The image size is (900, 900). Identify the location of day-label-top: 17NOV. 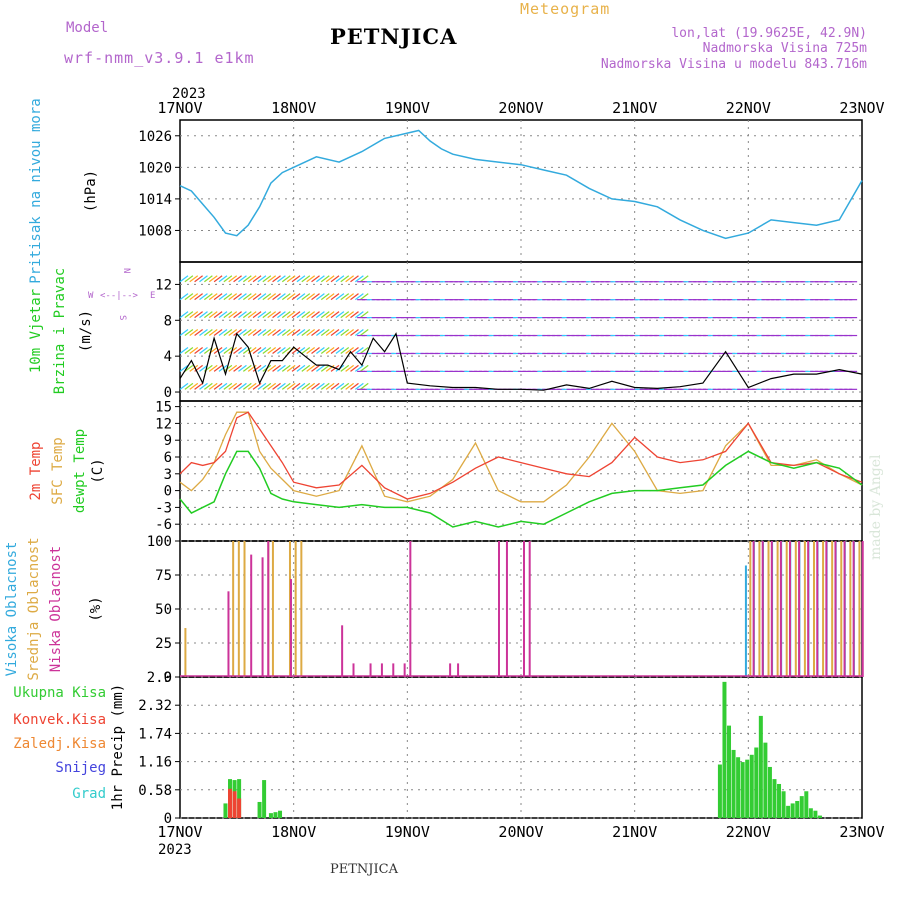
(179, 108).